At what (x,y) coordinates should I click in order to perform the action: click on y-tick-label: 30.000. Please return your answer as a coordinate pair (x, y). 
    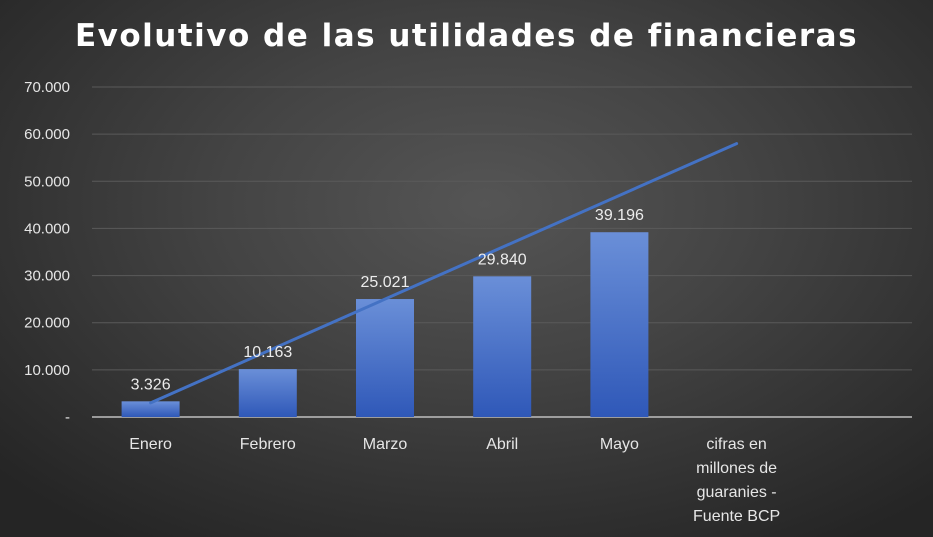
    Looking at the image, I should click on (47, 276).